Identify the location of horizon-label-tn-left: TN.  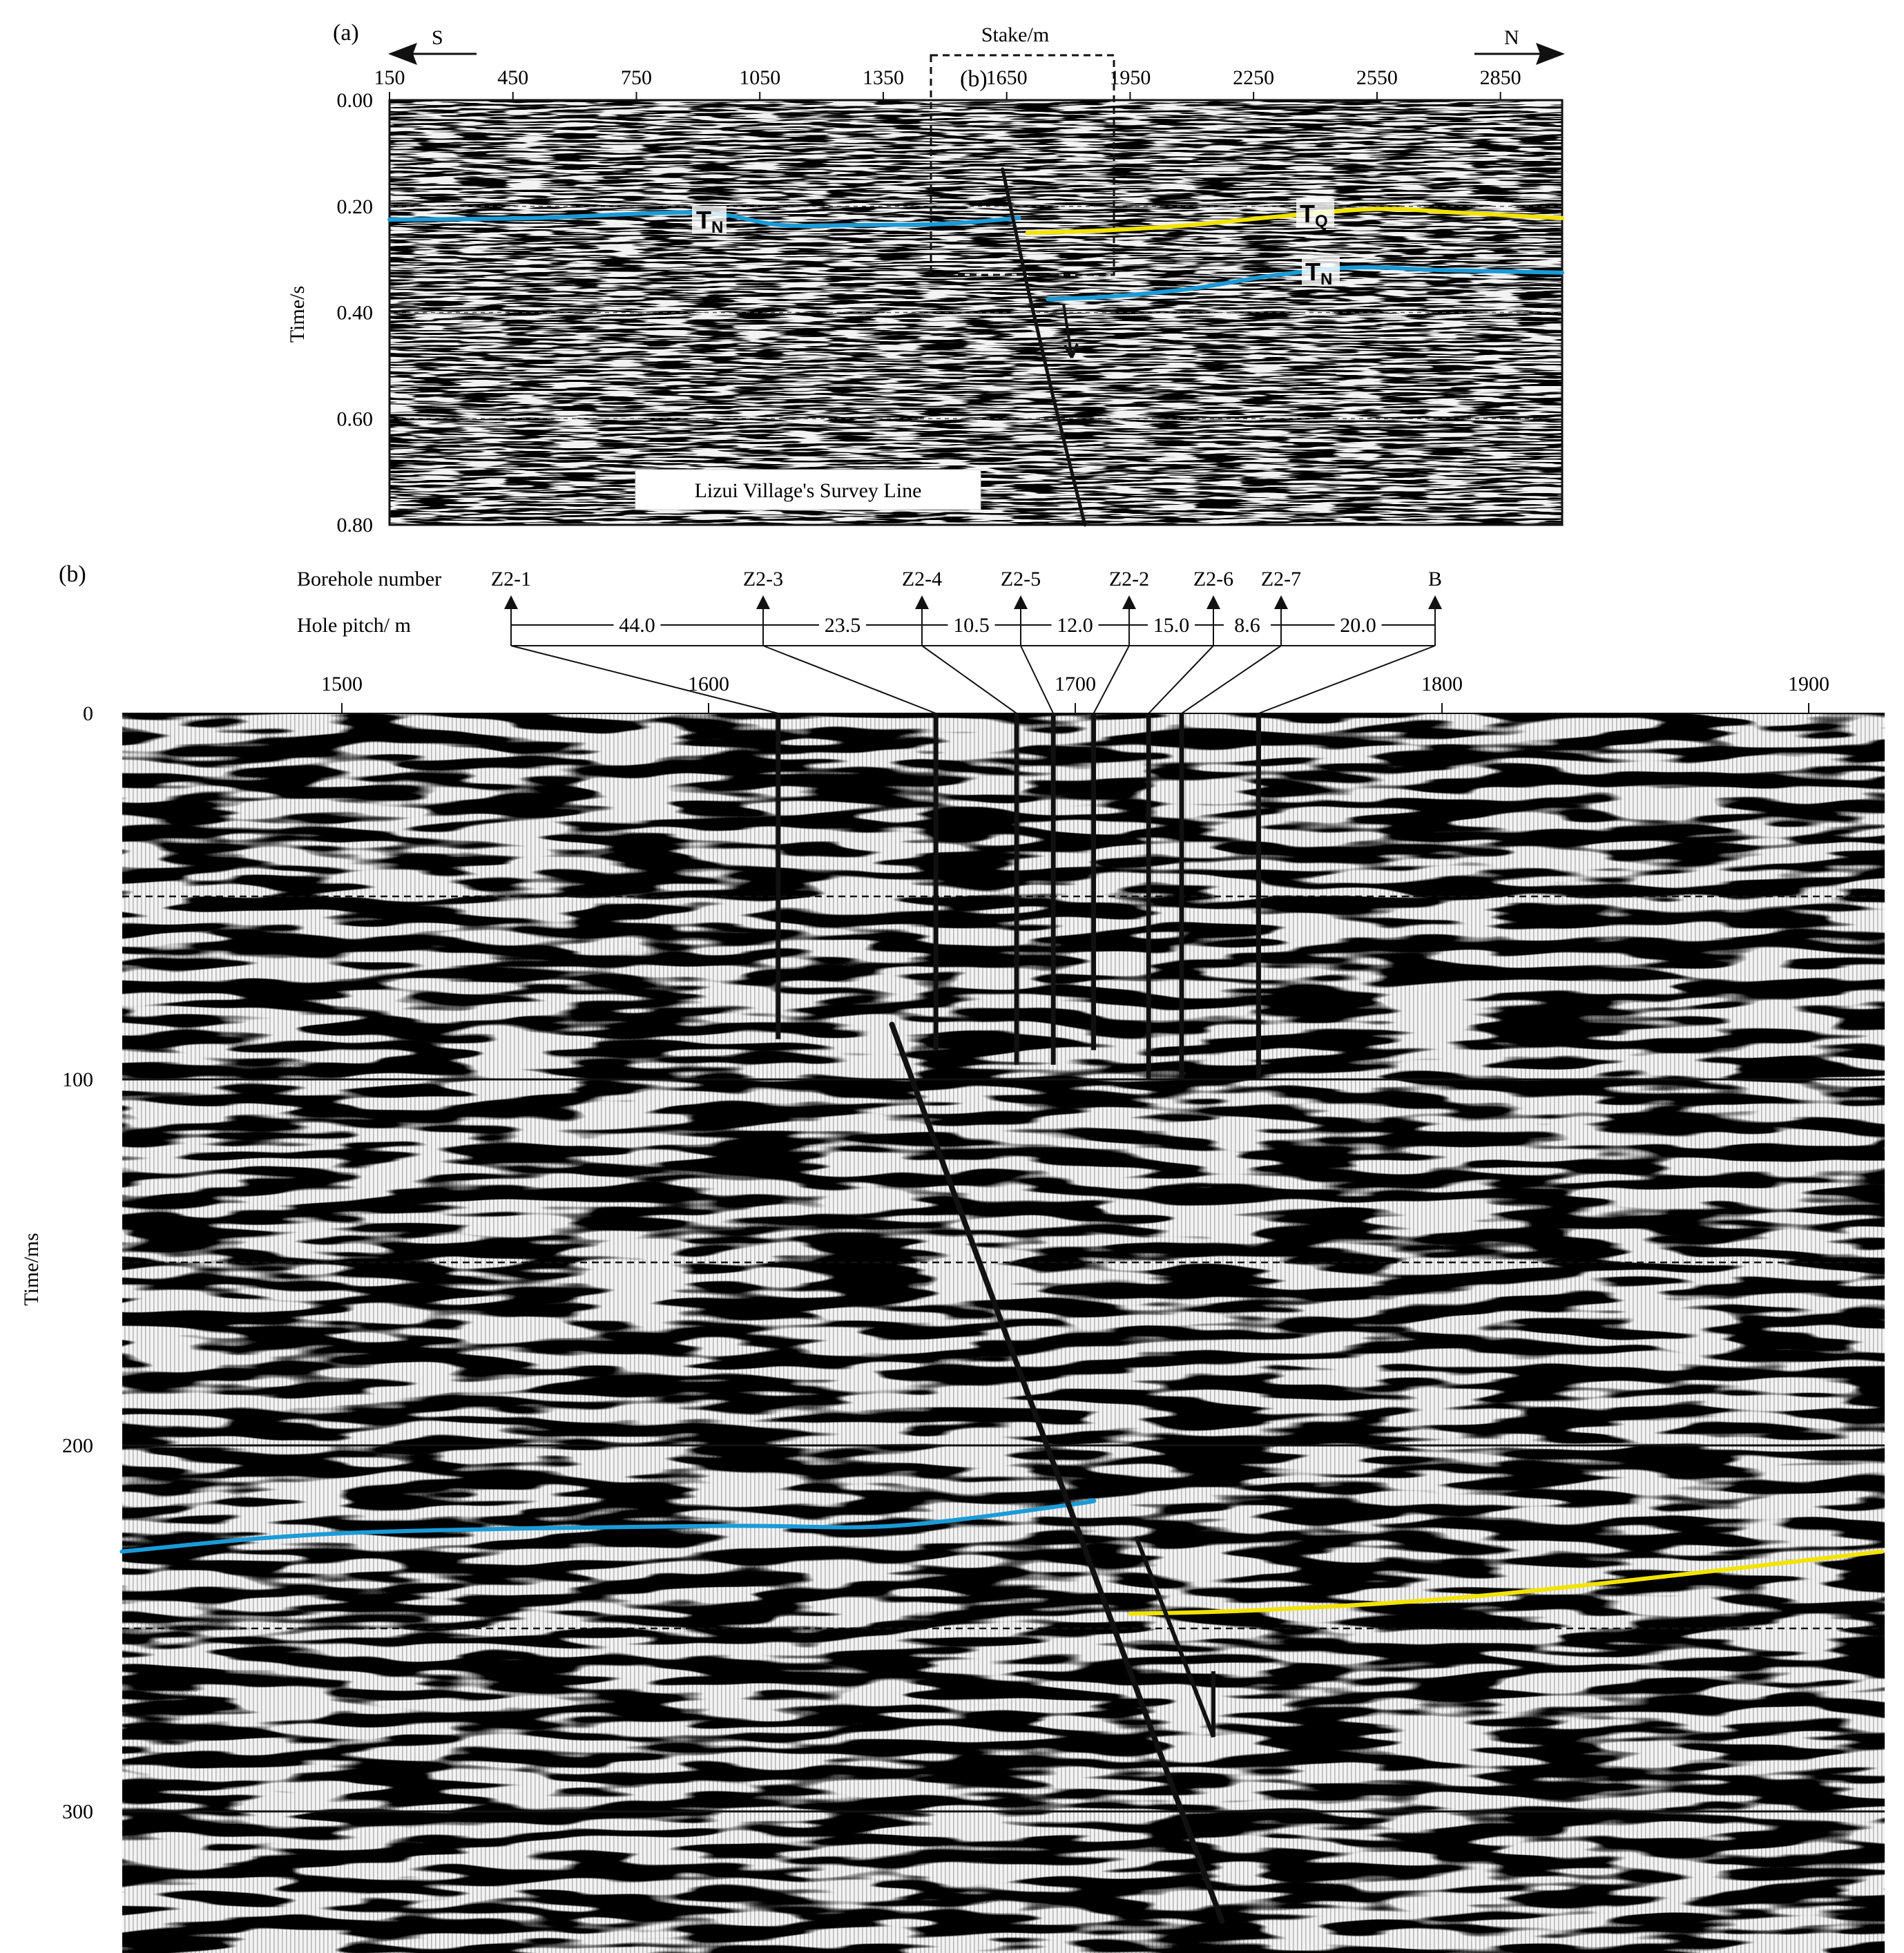
(709, 221).